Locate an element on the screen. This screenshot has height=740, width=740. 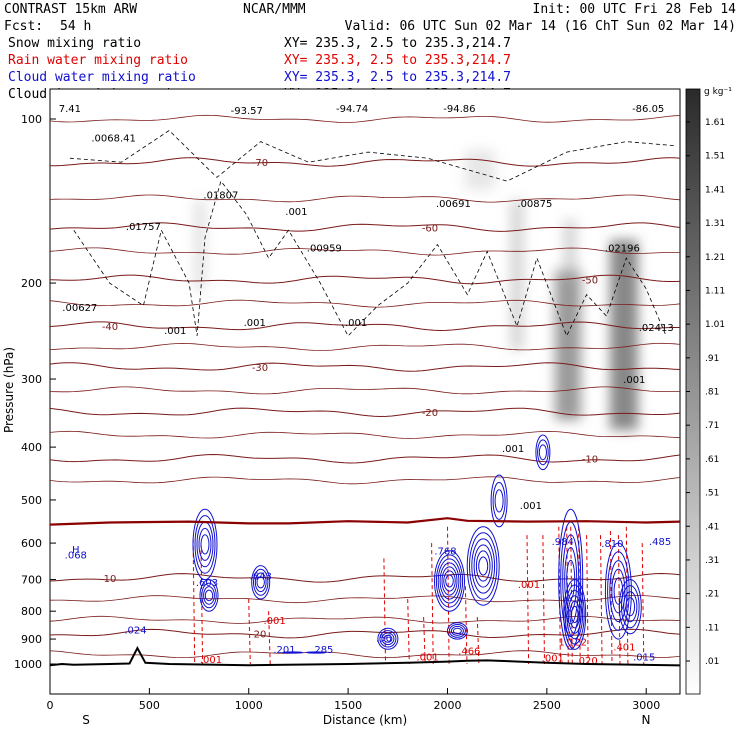
y-axis-label: Pressure (hPa) is located at coordinates (9, 390).